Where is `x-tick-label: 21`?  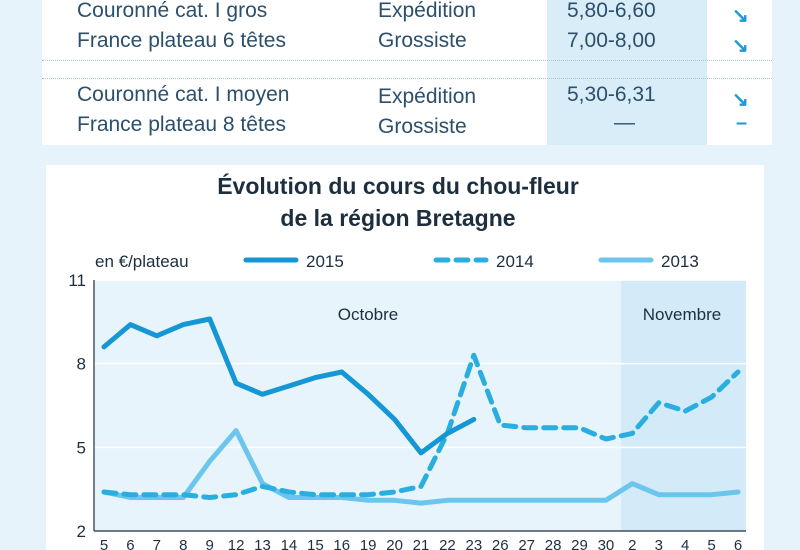
x-tick-label: 21 is located at coordinates (421, 543).